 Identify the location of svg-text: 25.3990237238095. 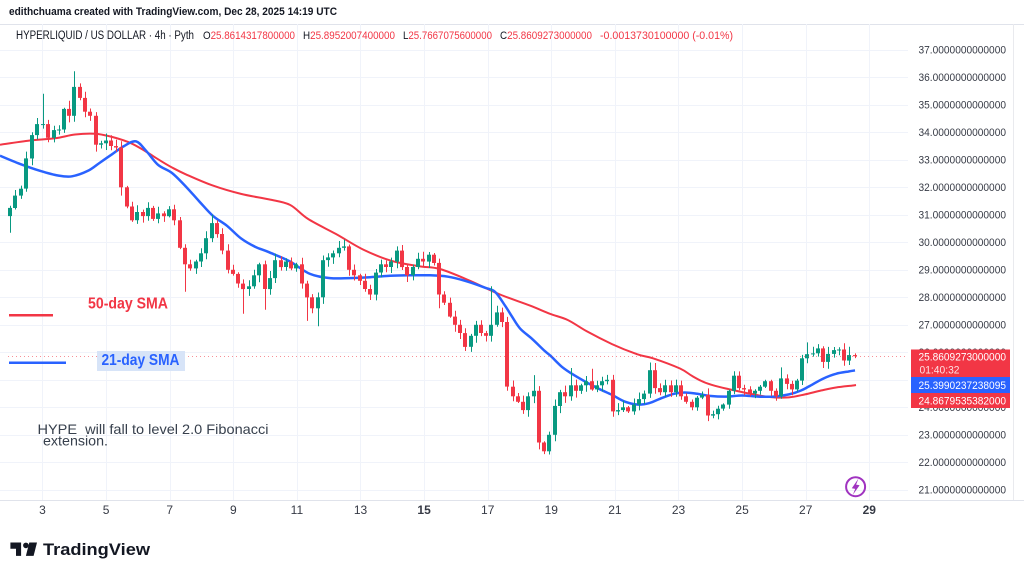
(963, 386).